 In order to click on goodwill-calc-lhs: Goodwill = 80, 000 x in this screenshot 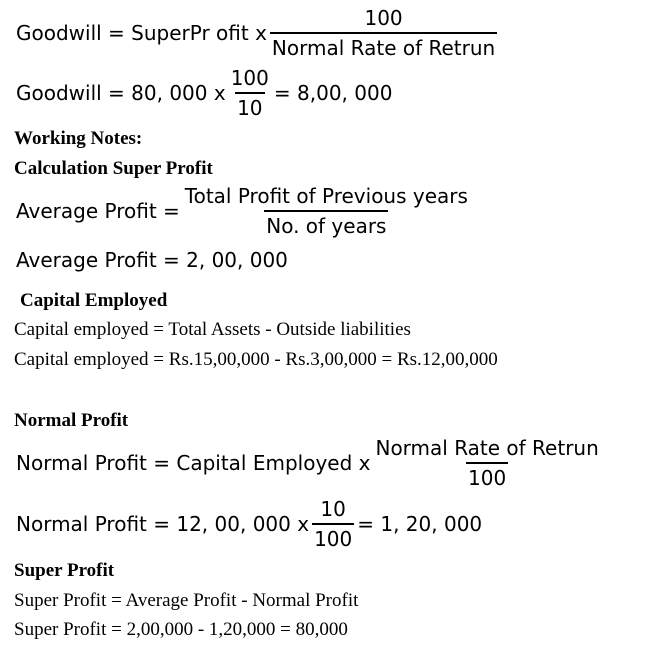, I will do `click(121, 93)`.